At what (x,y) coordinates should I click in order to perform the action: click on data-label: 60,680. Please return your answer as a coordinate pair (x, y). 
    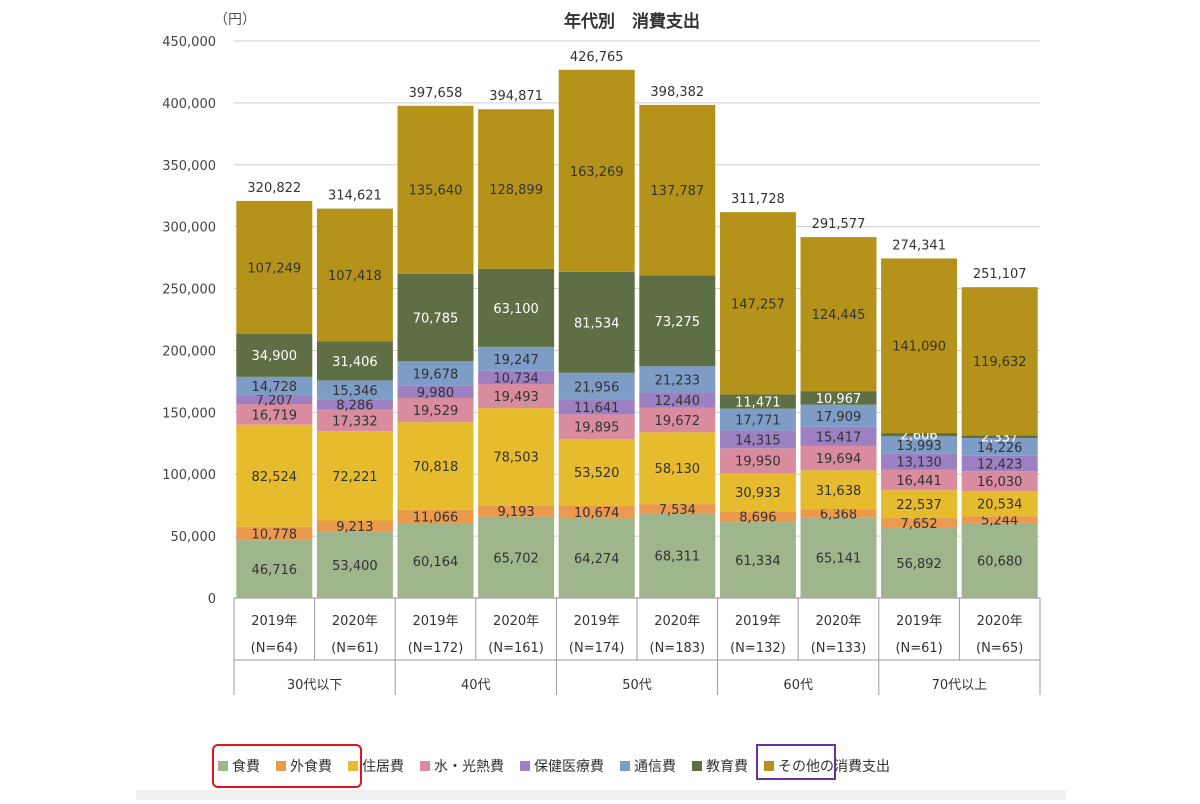
    Looking at the image, I should click on (1000, 561).